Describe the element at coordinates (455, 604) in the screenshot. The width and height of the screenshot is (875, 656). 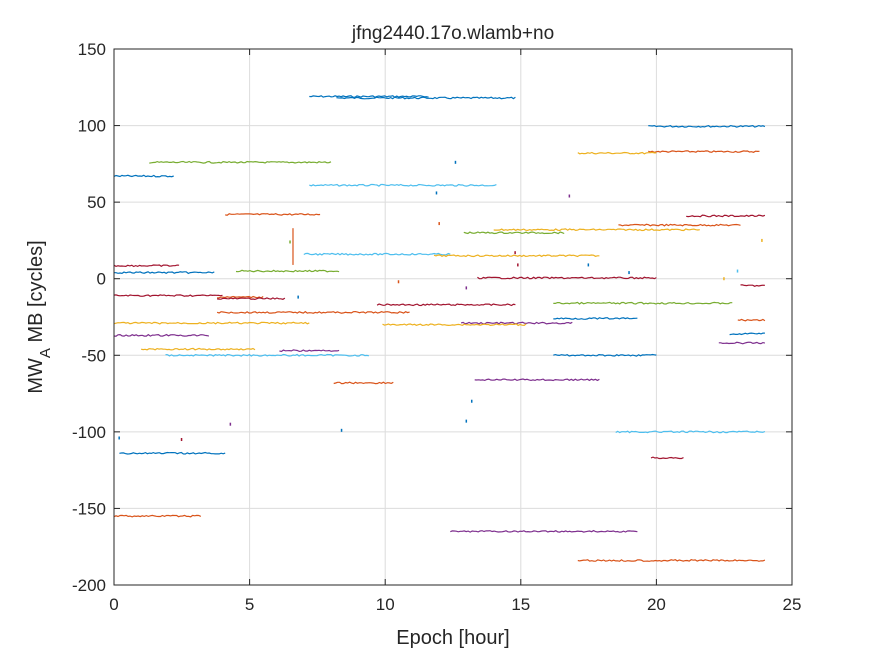
I see `x-tick-labels: 0 5 10 15 20 25` at that location.